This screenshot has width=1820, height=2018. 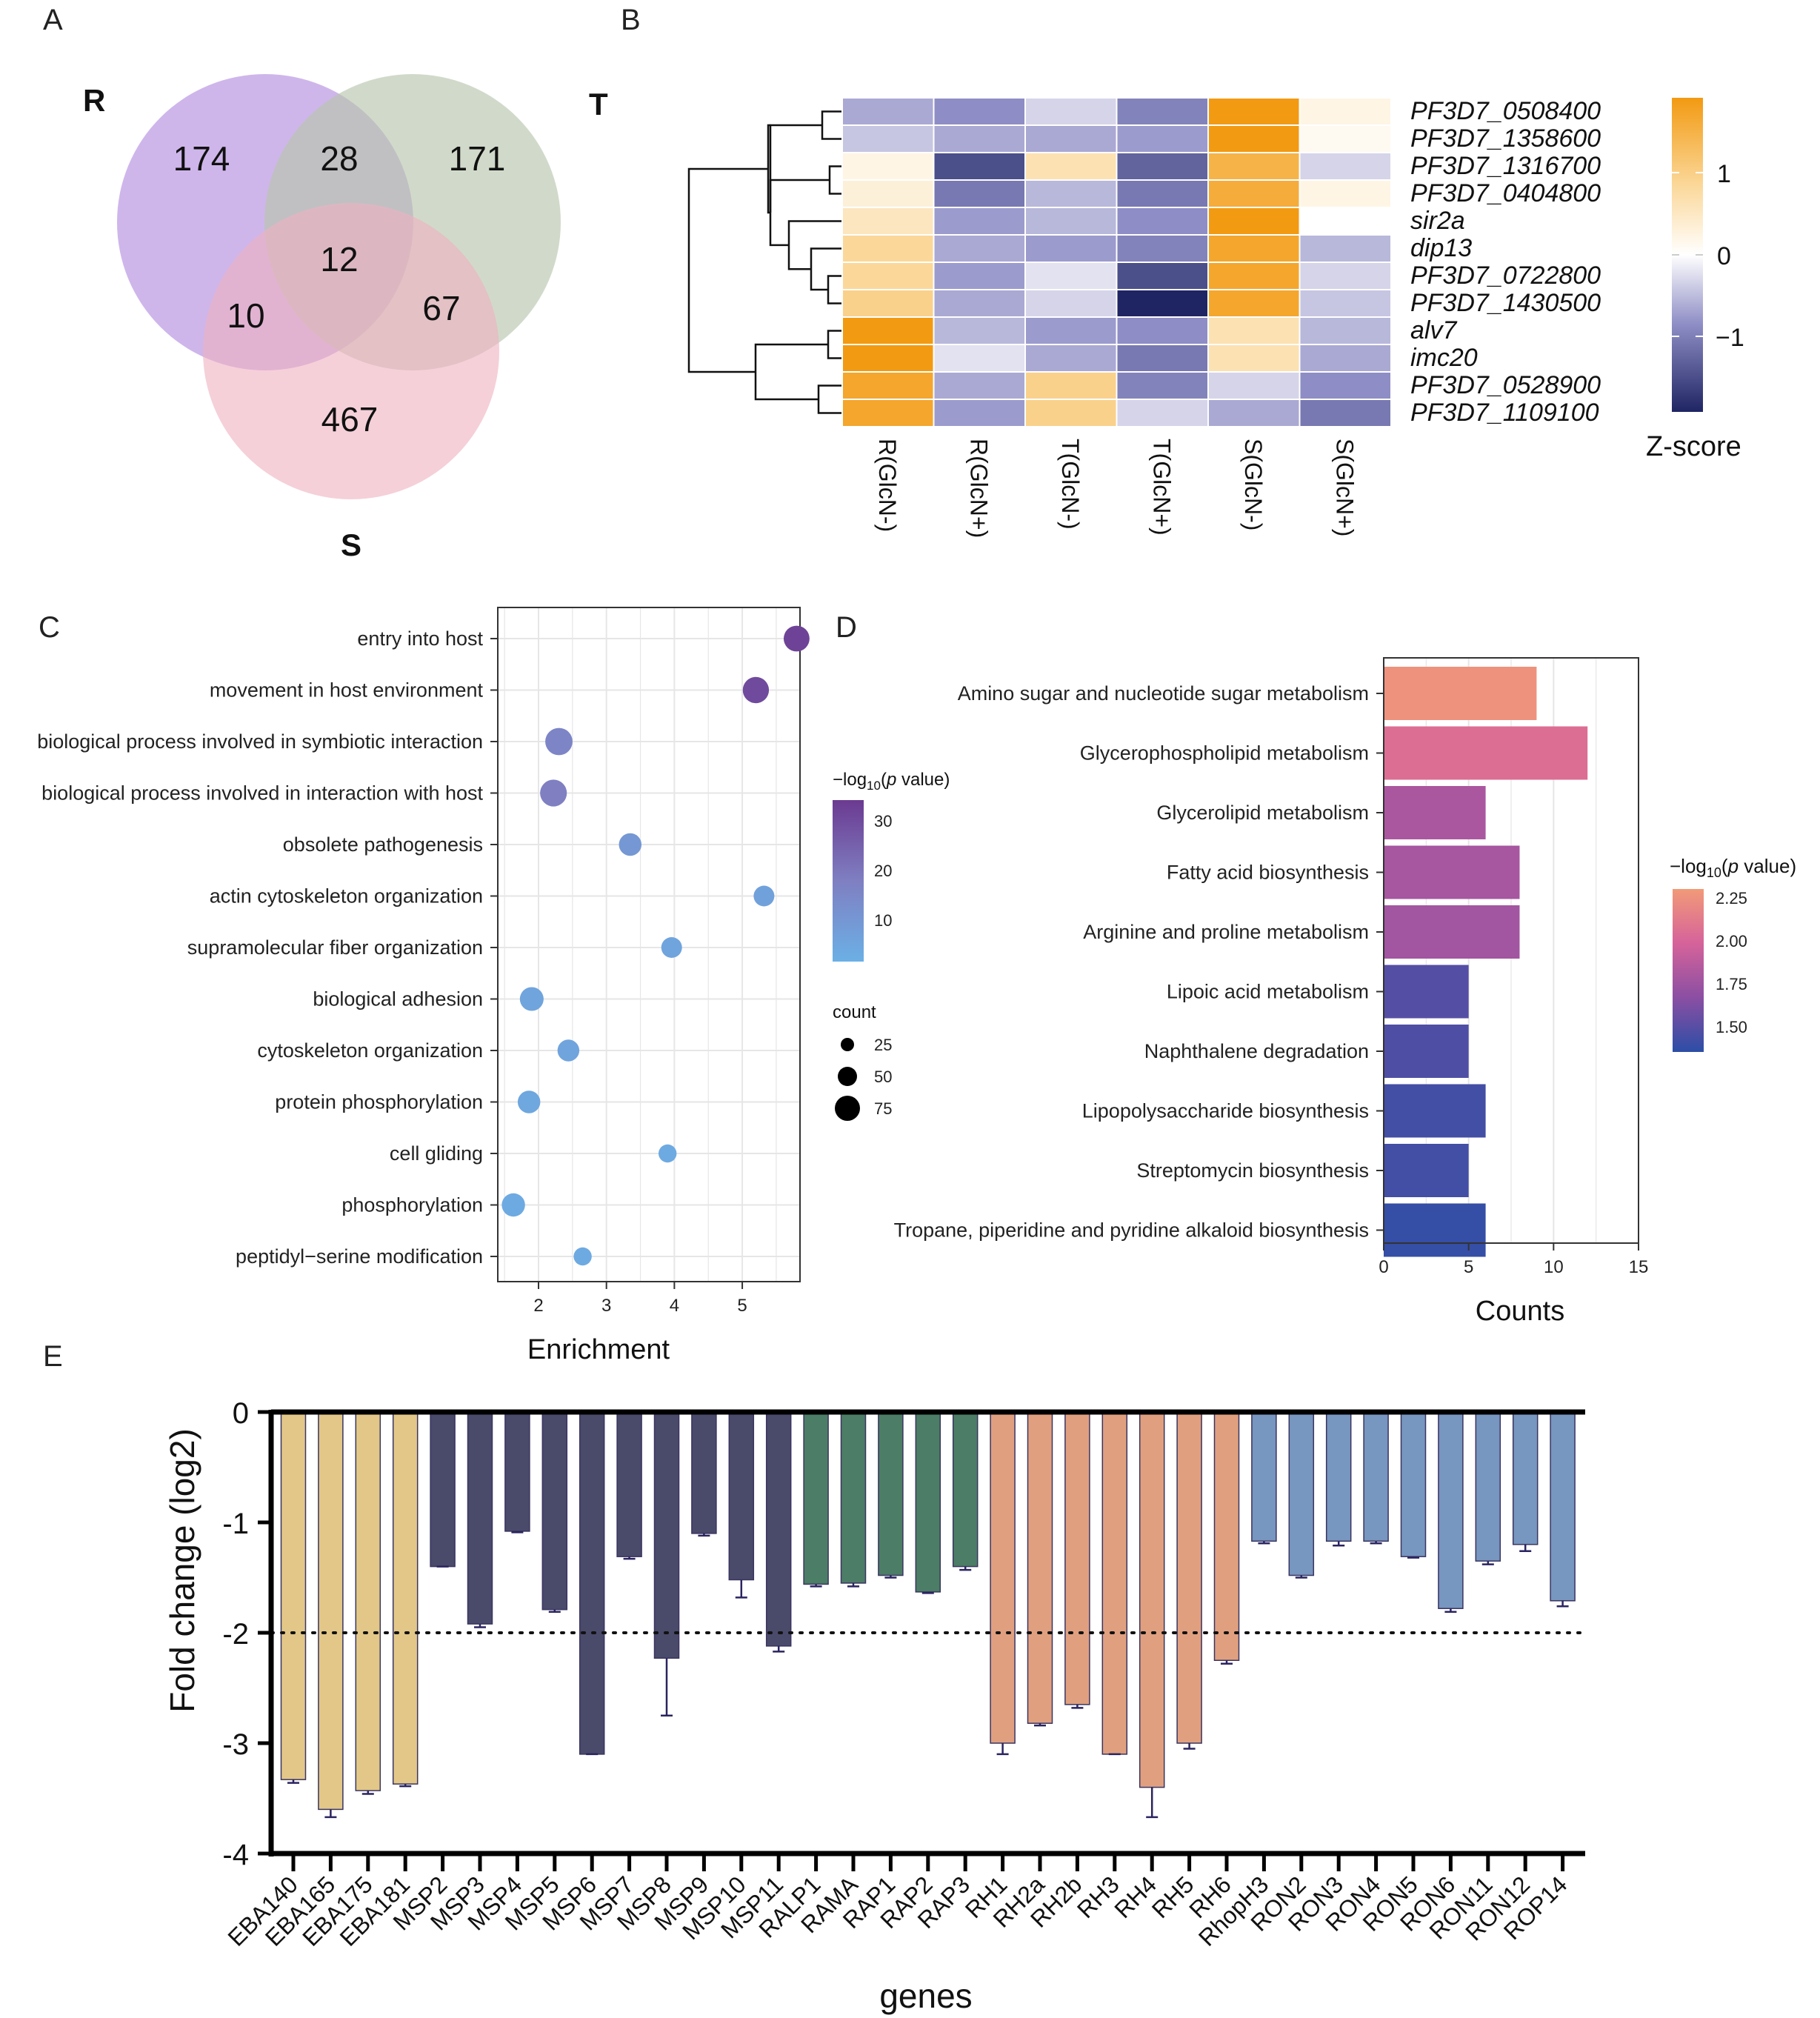 What do you see at coordinates (1070, 484) in the screenshot?
I see `heatmap-col-label: T(GlcN-)` at bounding box center [1070, 484].